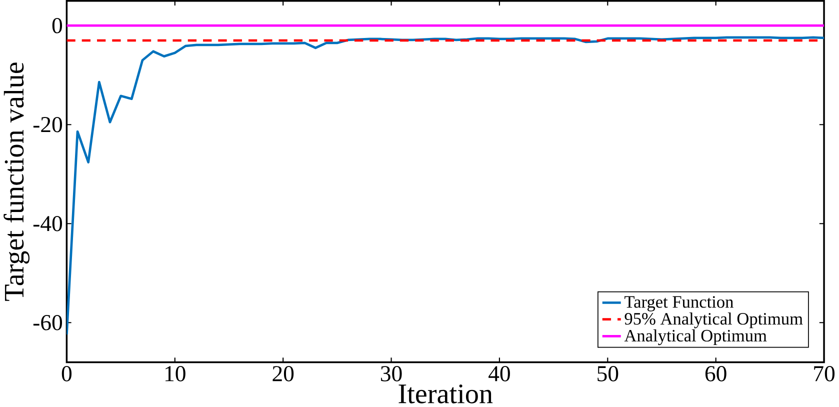  Describe the element at coordinates (679, 304) in the screenshot. I see `legend-label: Target Function` at that location.